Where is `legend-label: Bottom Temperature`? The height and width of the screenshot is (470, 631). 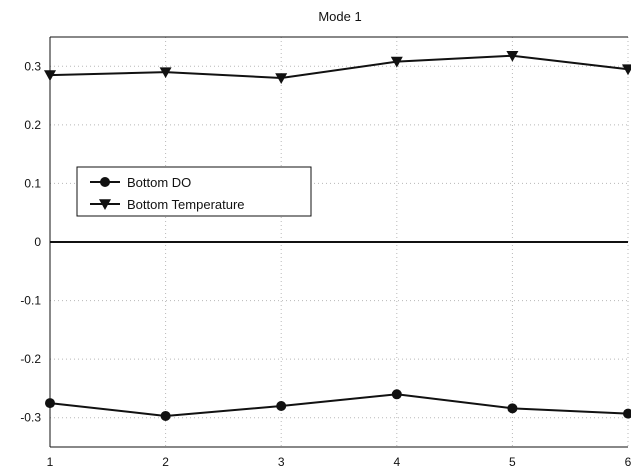
legend-label: Bottom Temperature is located at coordinates (186, 204).